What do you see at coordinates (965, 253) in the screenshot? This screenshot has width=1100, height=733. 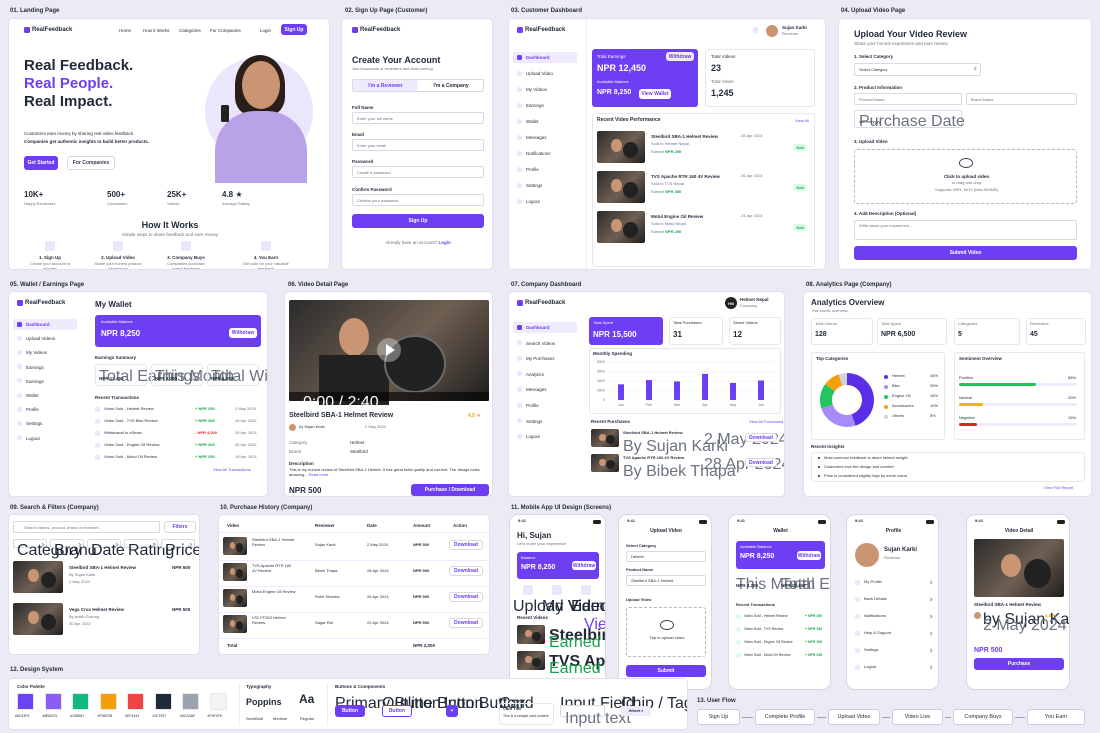 I see `button: Submit Video` at bounding box center [965, 253].